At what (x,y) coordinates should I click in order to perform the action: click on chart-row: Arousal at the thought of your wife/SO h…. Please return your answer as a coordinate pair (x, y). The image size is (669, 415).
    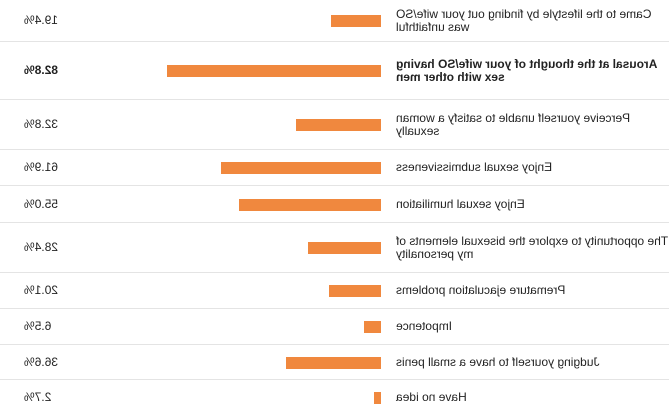
    Looking at the image, I should click on (334, 71).